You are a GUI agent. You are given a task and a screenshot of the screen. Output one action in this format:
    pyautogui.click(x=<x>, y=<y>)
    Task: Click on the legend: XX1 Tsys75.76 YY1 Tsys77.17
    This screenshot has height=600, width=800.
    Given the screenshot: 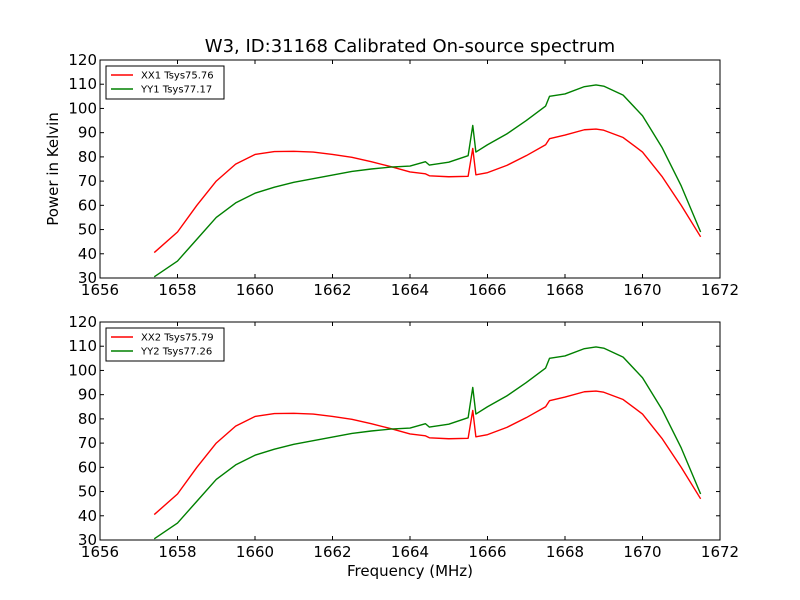 What is the action you would take?
    pyautogui.click(x=165, y=82)
    